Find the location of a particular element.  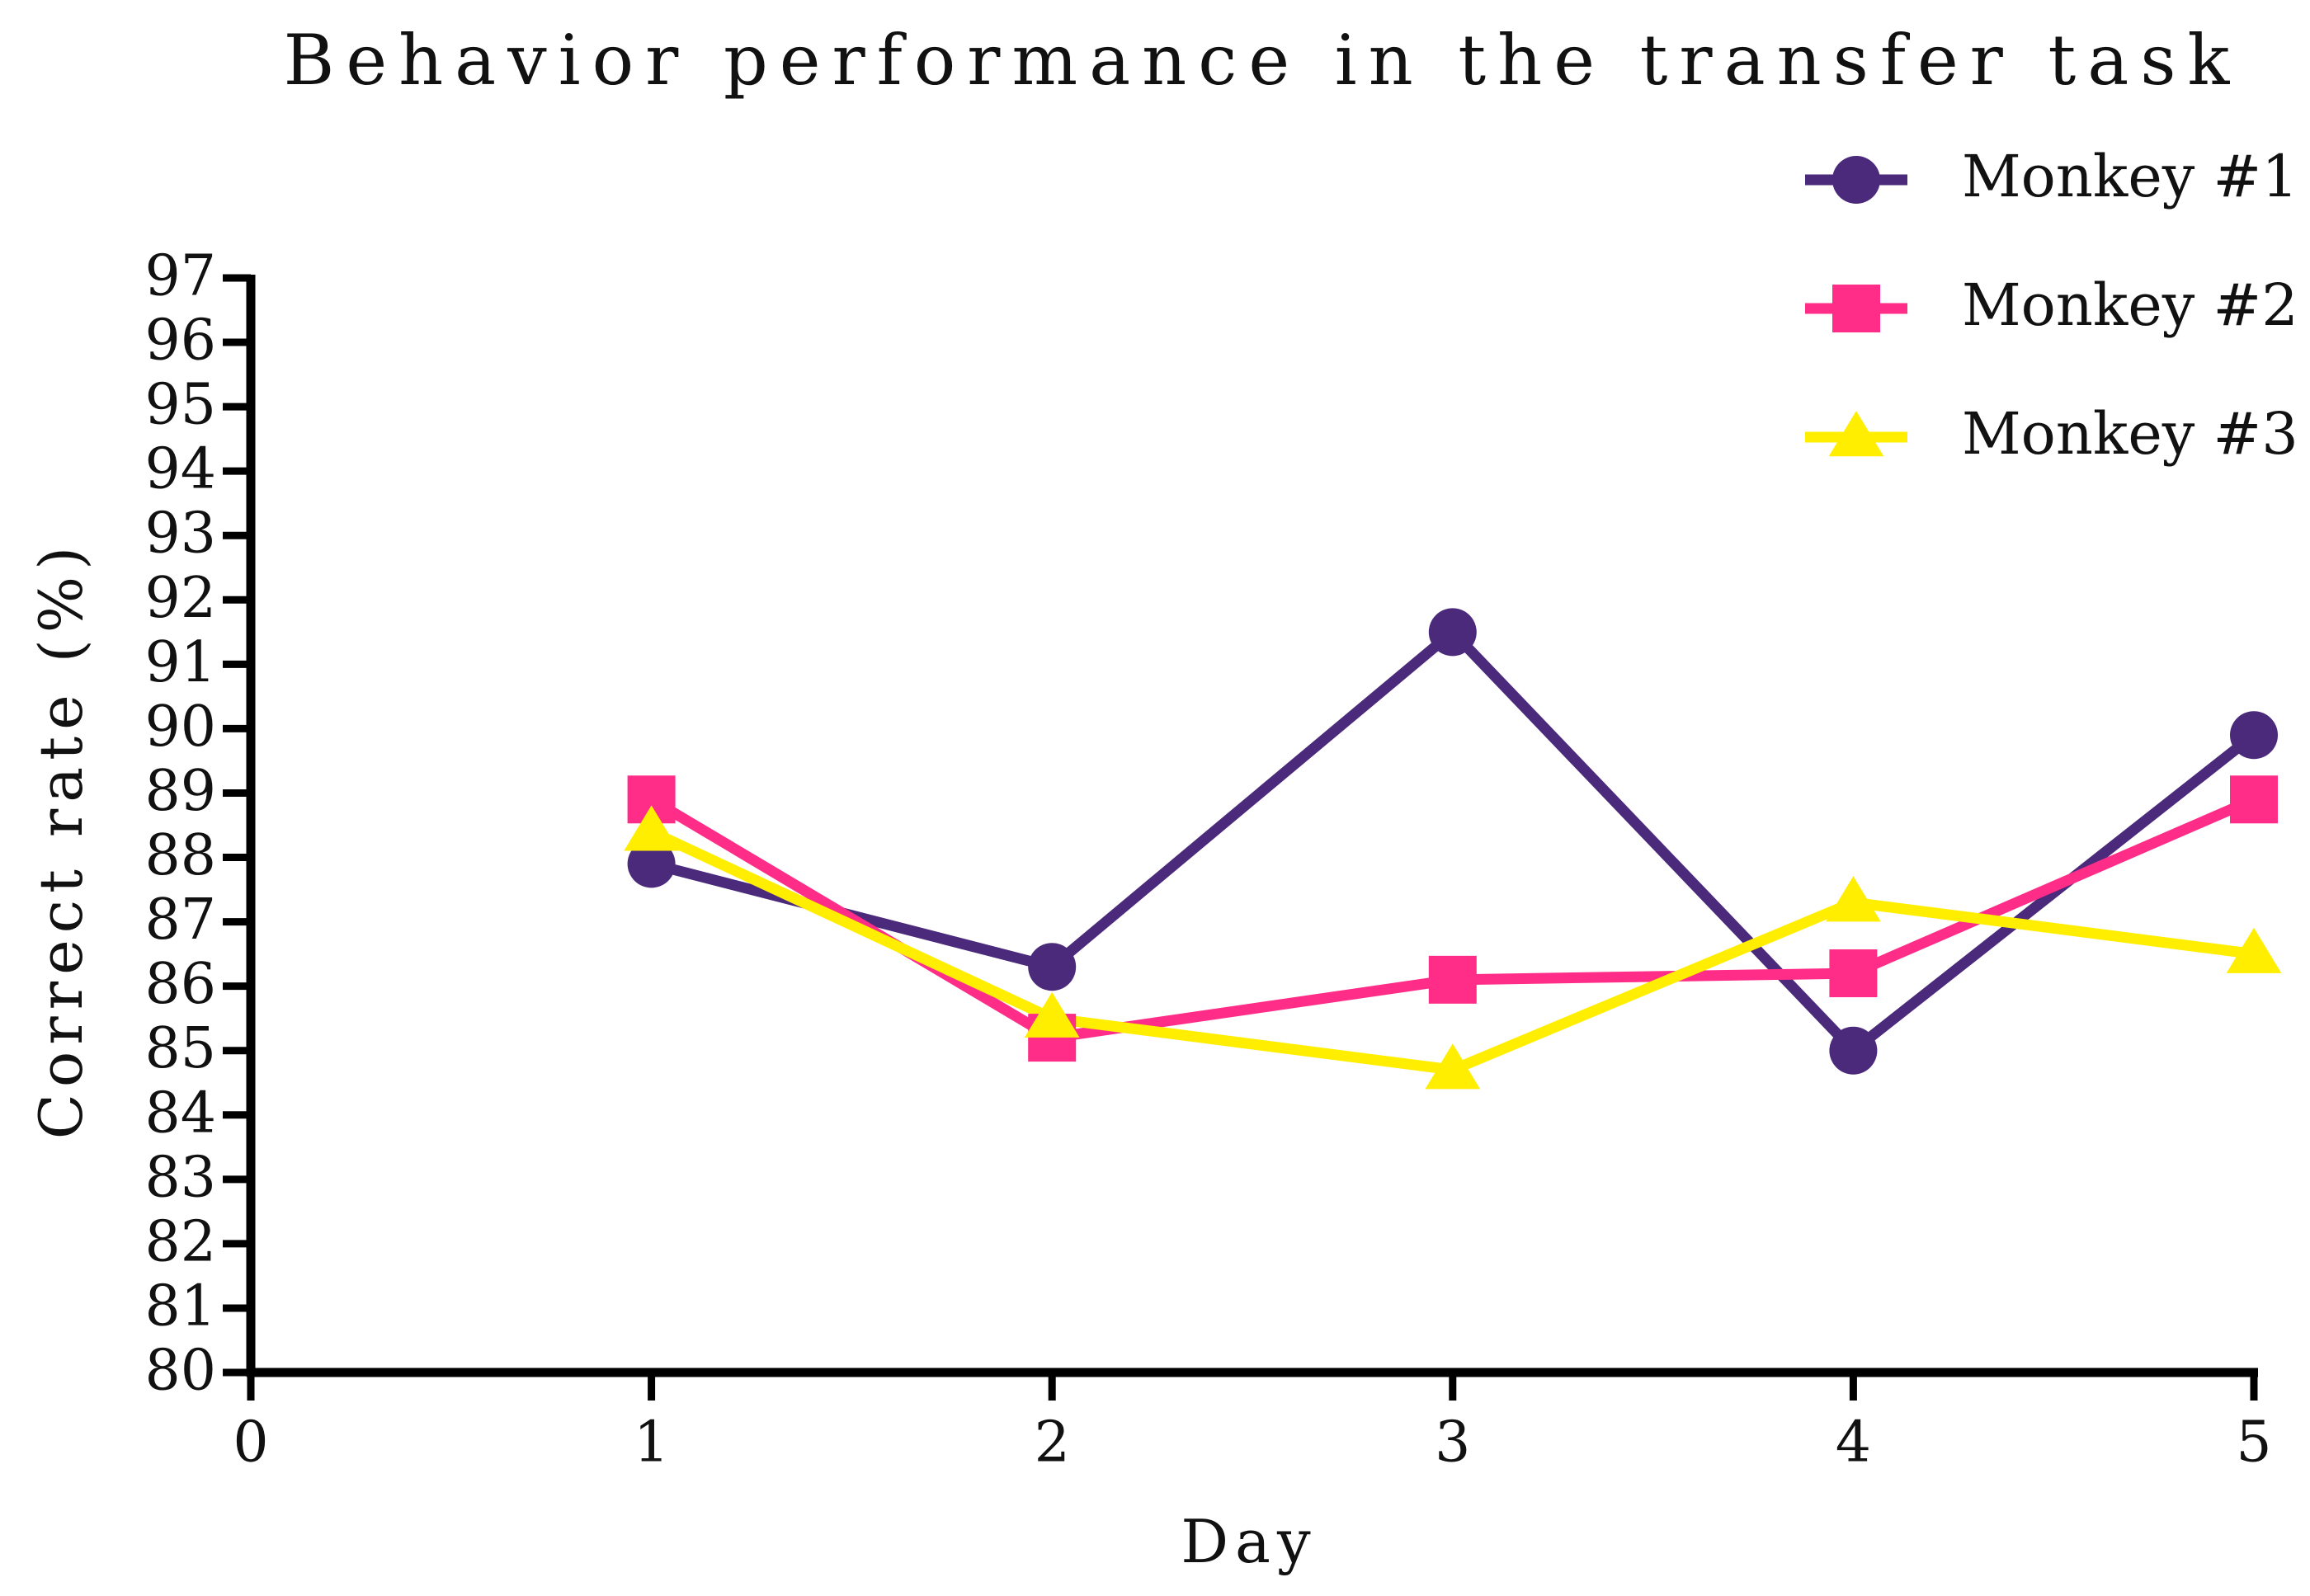

legend-label: Monkey #2 is located at coordinates (2130, 305).